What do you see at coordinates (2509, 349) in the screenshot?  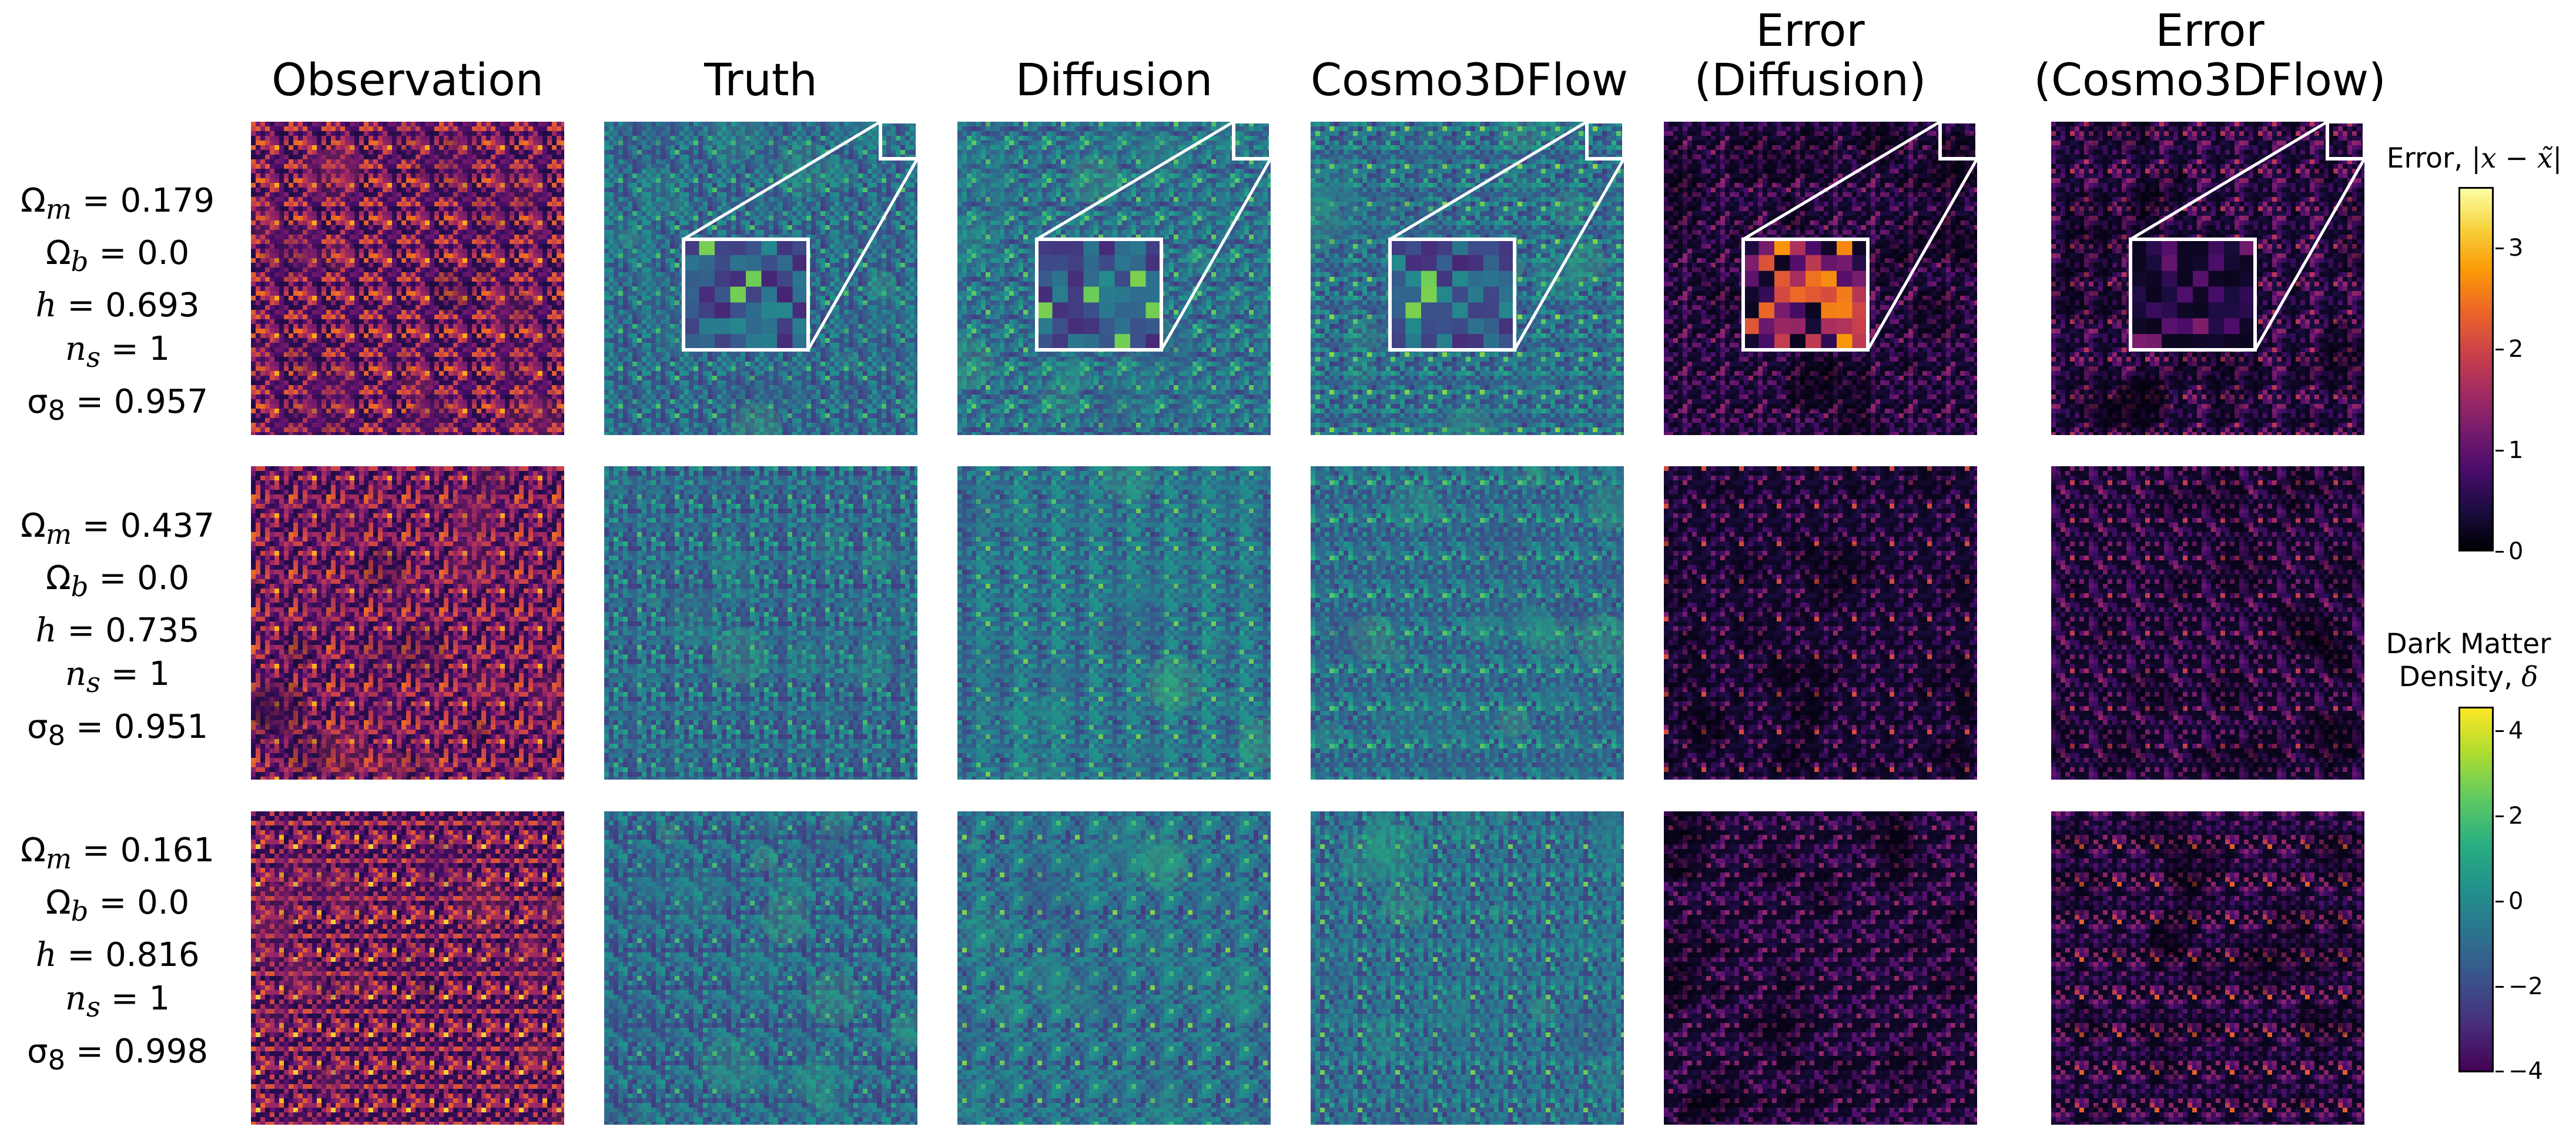 I see `error-tick-2: 2` at bounding box center [2509, 349].